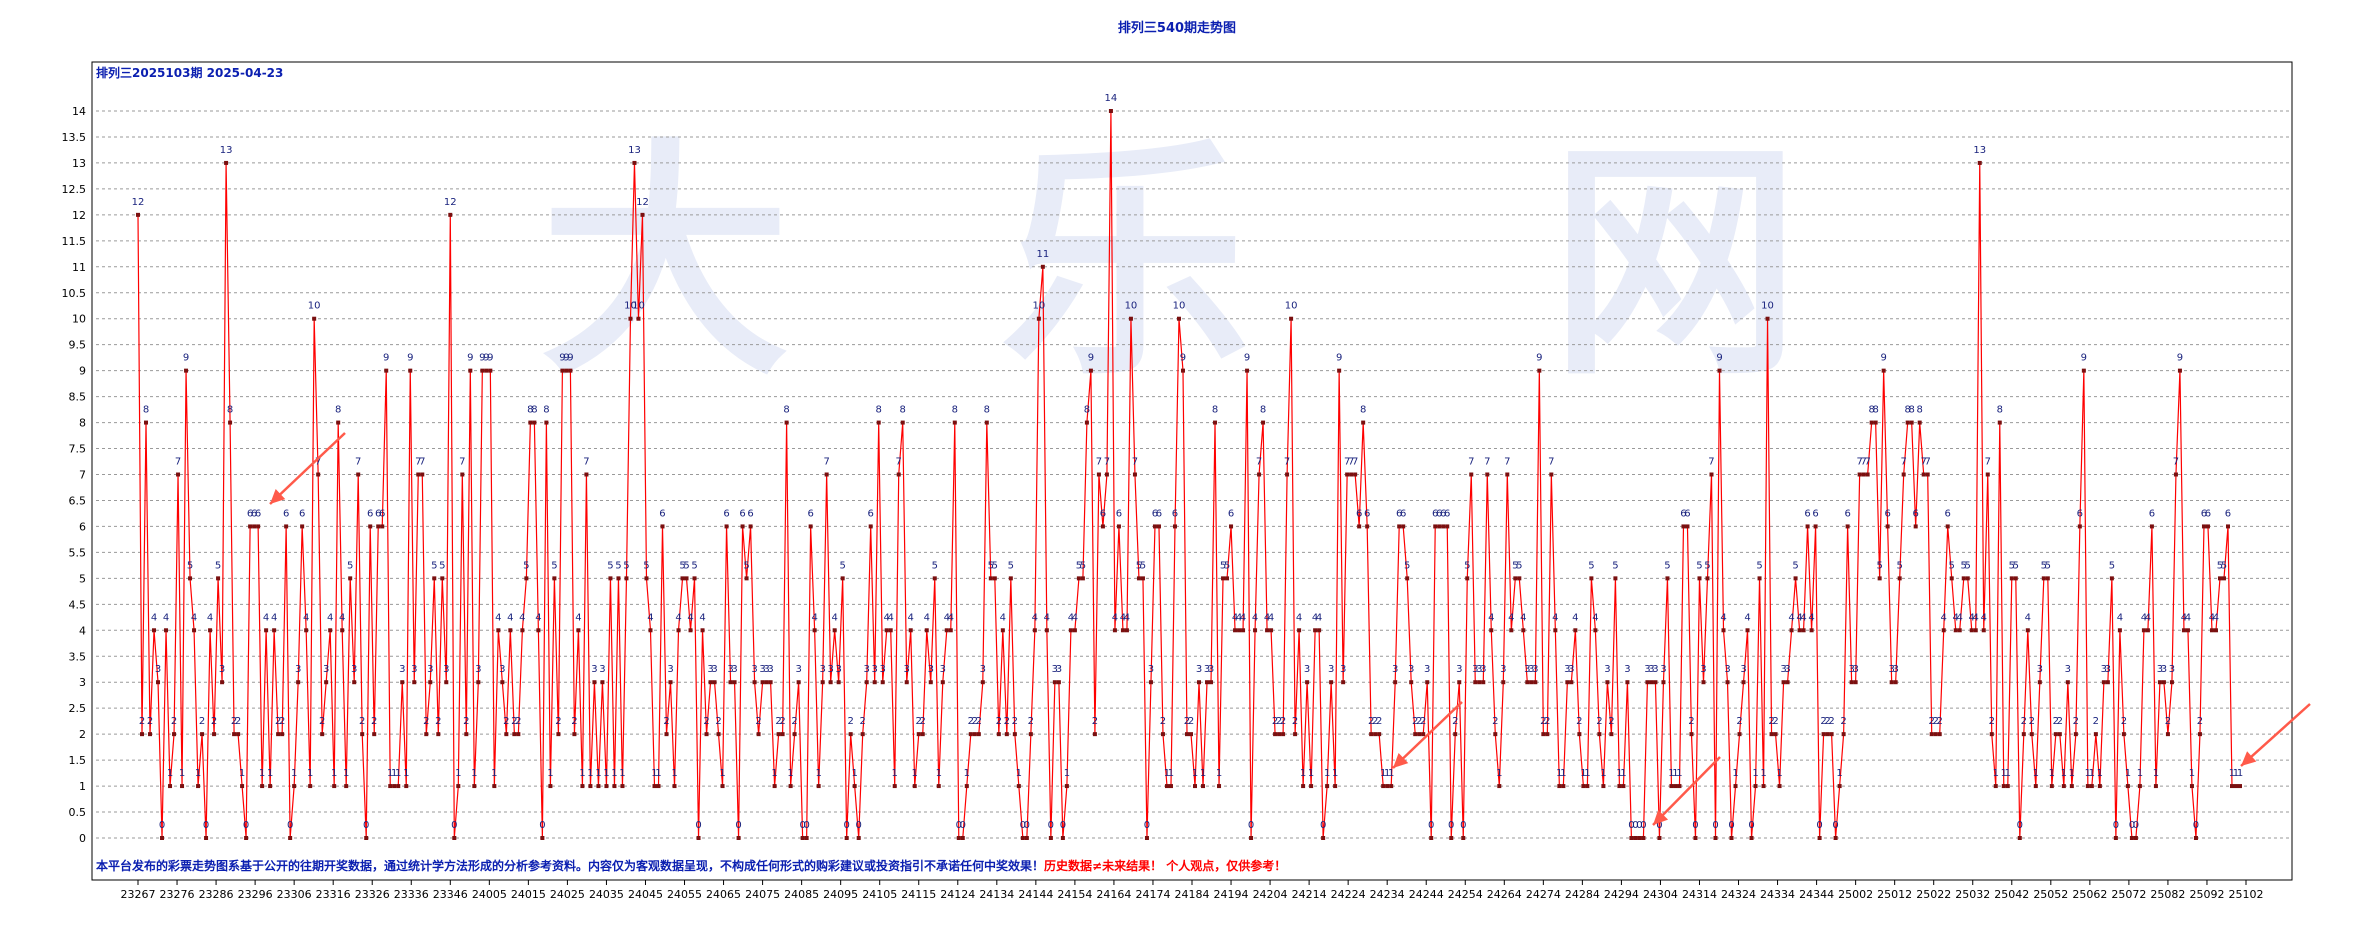  I want to click on x-tick-label: 23326, so click(372, 894).